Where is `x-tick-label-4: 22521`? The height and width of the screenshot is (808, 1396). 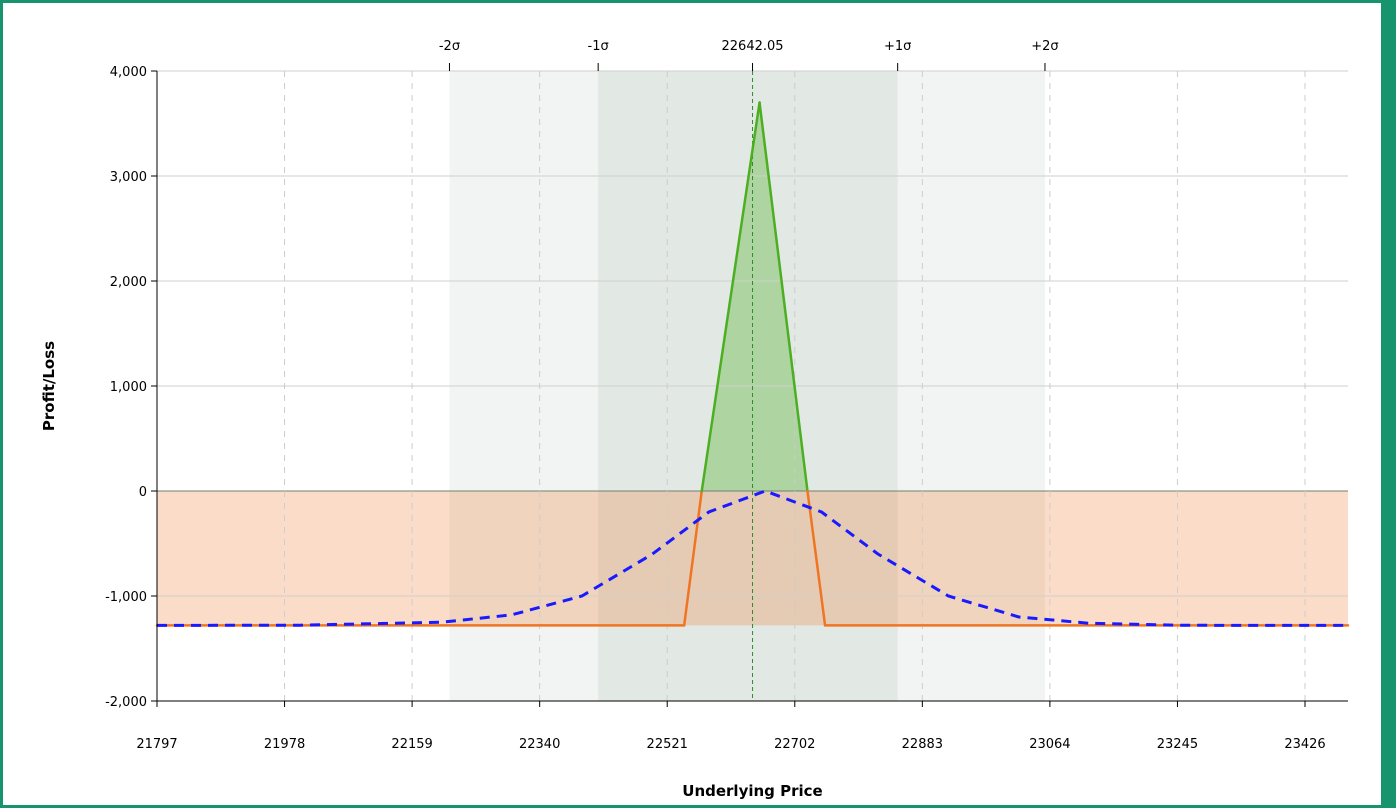
x-tick-label-4: 22521 is located at coordinates (667, 744).